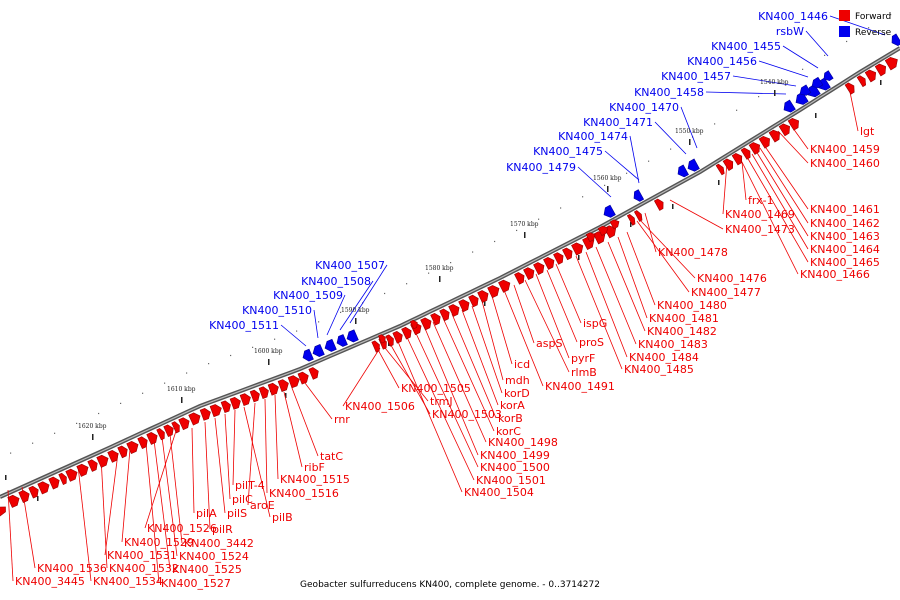 This screenshot has width=900, height=600. Describe the element at coordinates (644, 107) in the screenshot. I see `gene-label: KN400_1470` at that location.